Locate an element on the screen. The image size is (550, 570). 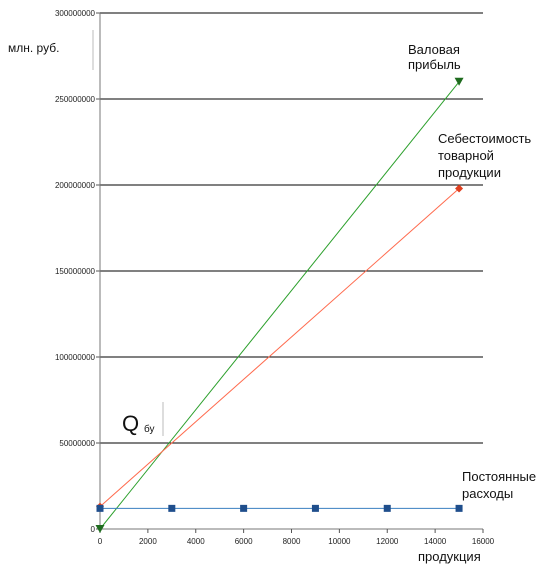
x-axis-label: продукция is located at coordinates (449, 556).